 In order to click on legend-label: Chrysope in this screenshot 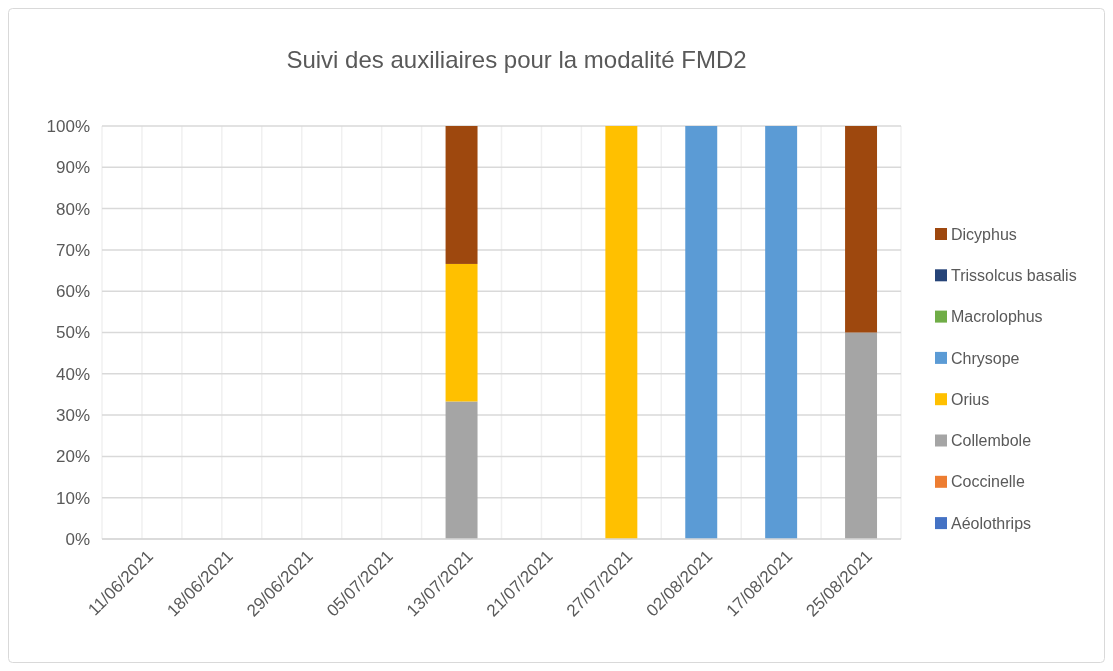, I will do `click(985, 358)`.